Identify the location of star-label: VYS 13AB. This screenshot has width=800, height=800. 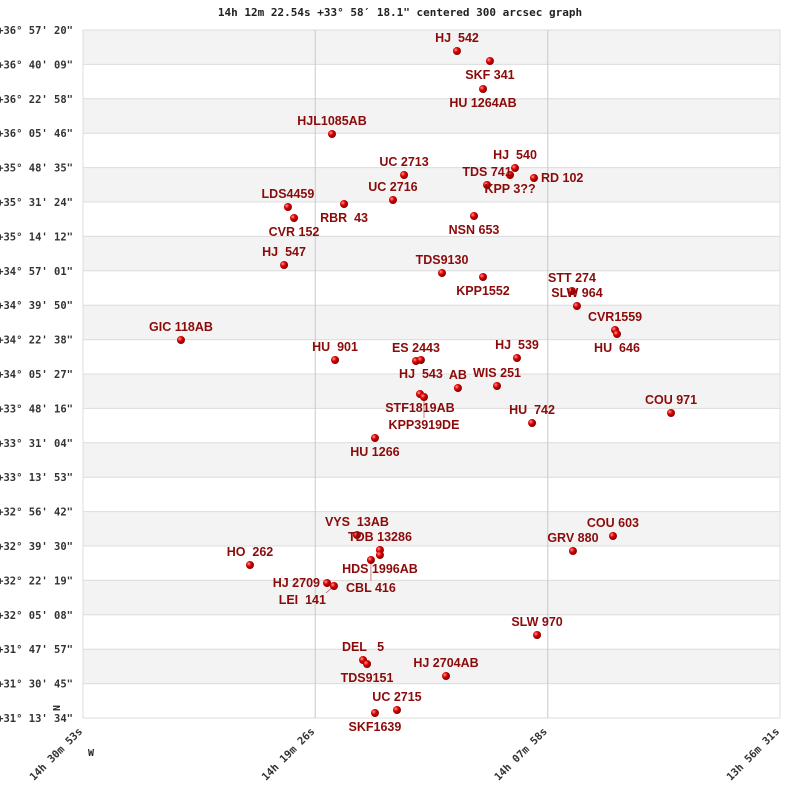
(357, 522).